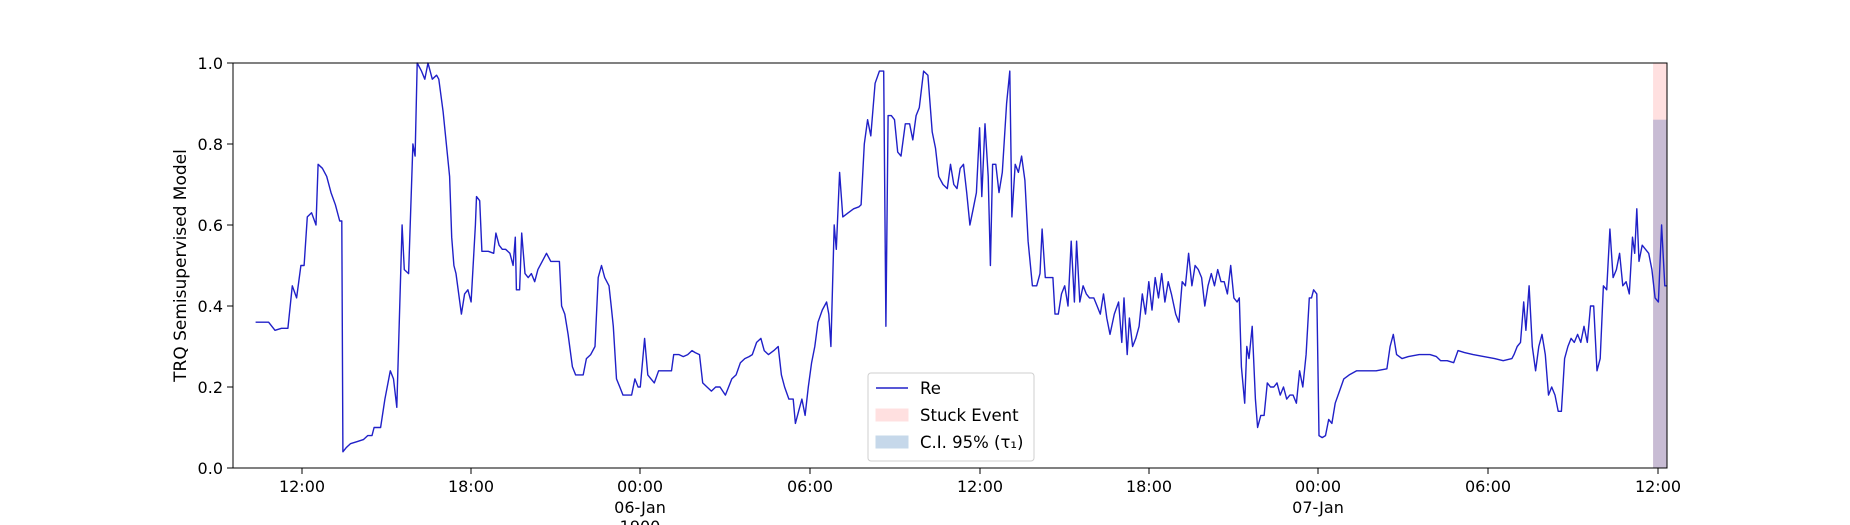 The height and width of the screenshot is (525, 1850). Describe the element at coordinates (640, 521) in the screenshot. I see `x-tick-year-label: 1900` at that location.